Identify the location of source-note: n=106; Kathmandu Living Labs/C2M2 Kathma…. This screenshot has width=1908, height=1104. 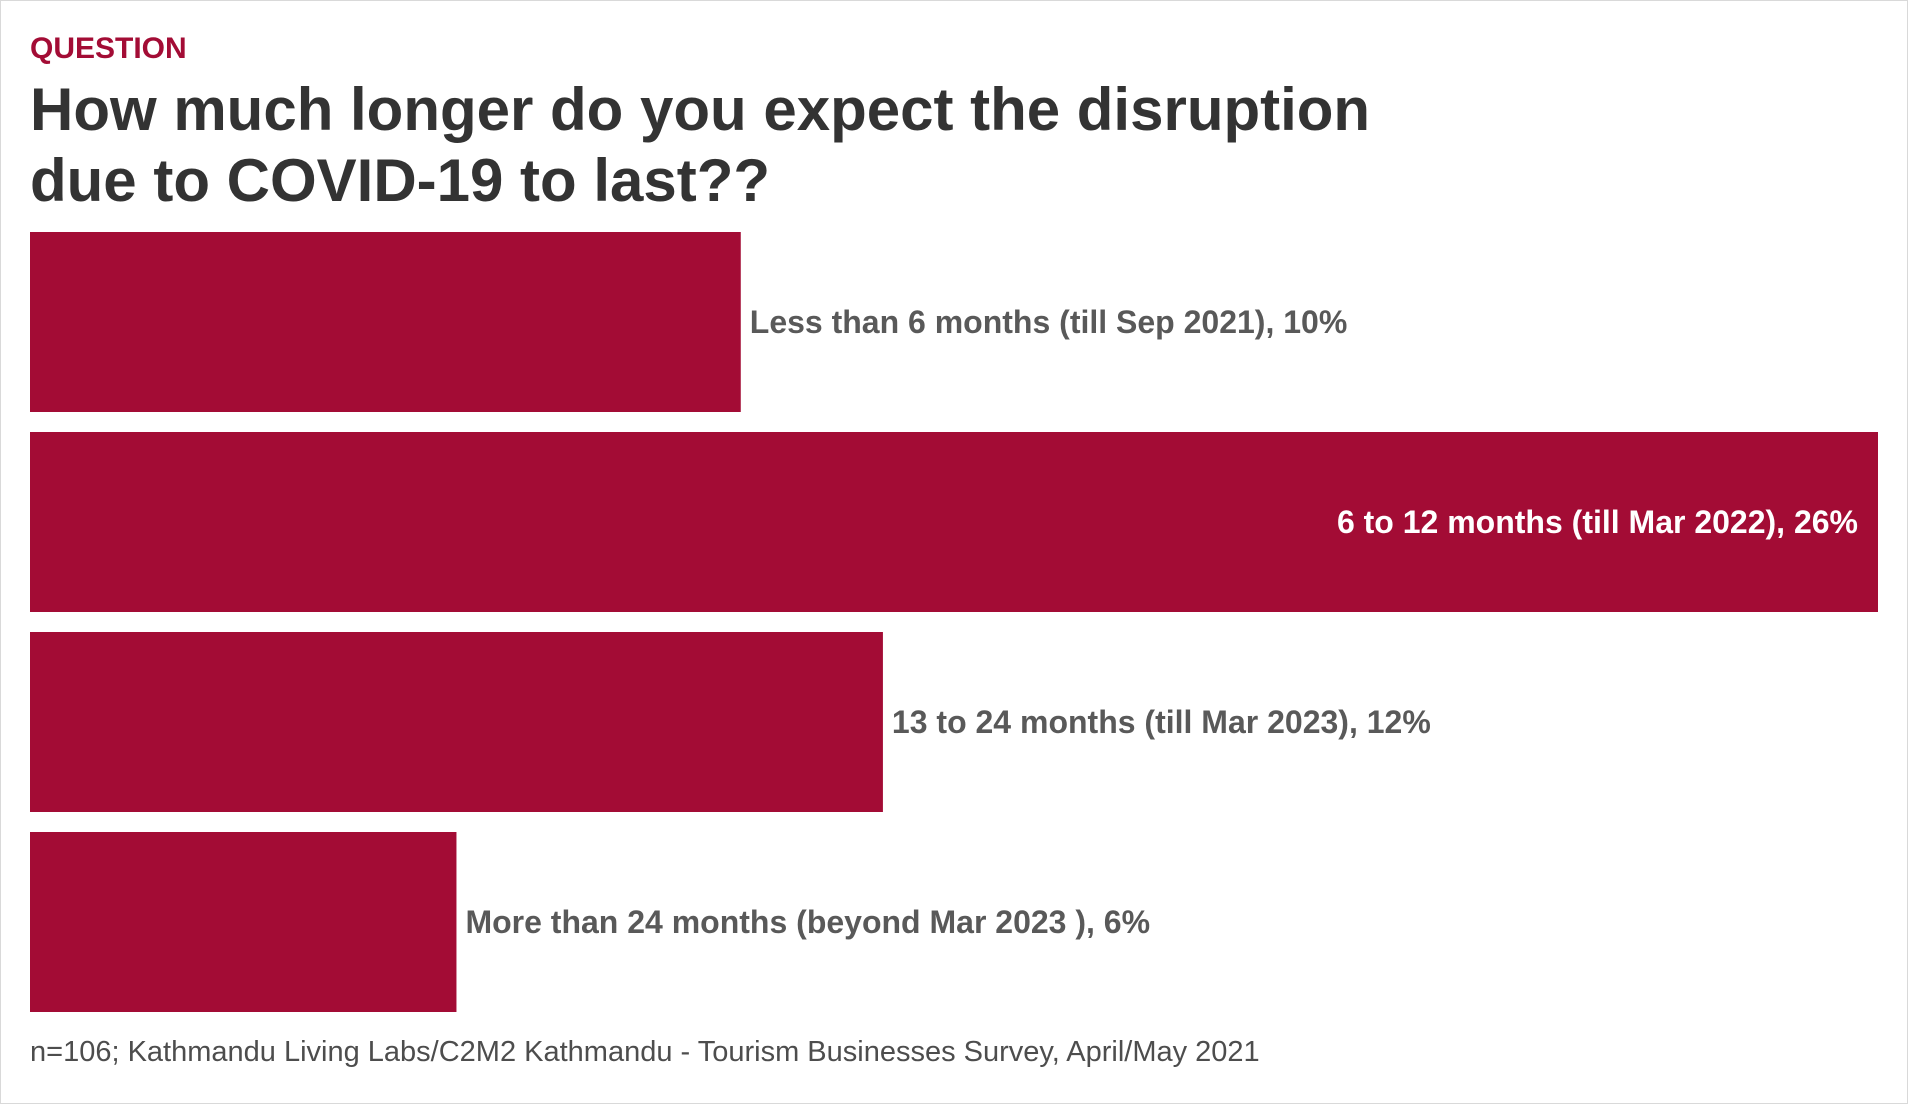
(645, 1052).